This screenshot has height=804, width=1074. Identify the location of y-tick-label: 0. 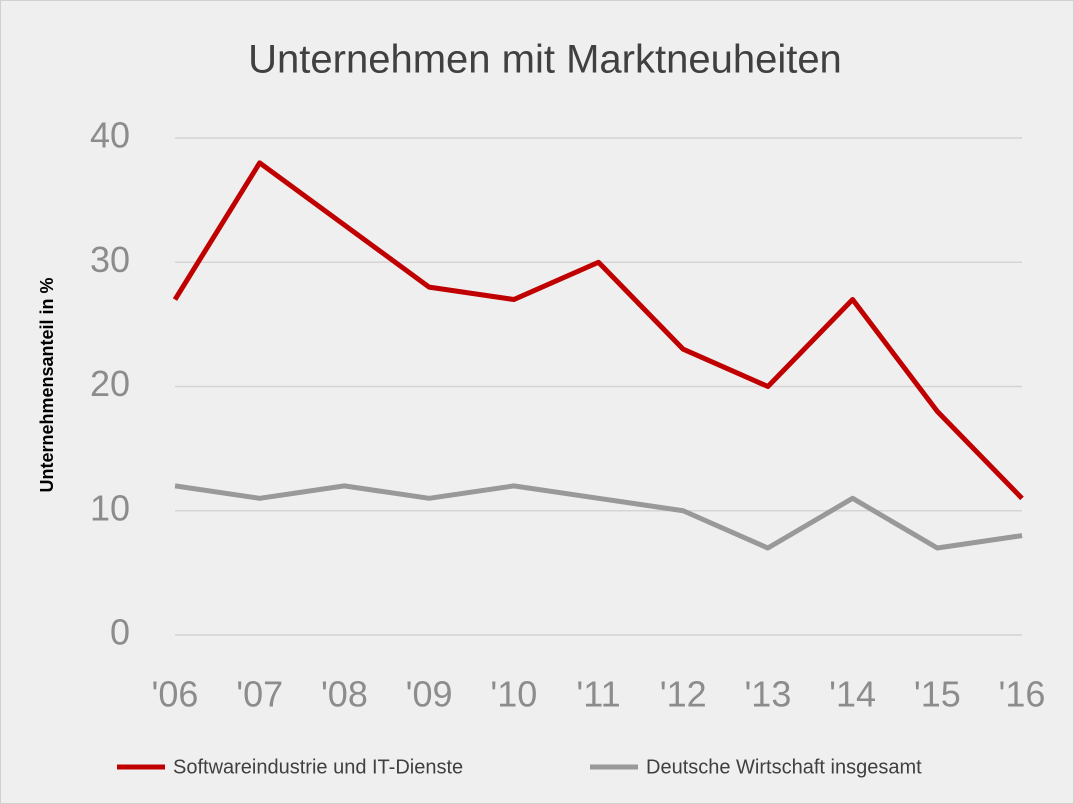
(120, 632).